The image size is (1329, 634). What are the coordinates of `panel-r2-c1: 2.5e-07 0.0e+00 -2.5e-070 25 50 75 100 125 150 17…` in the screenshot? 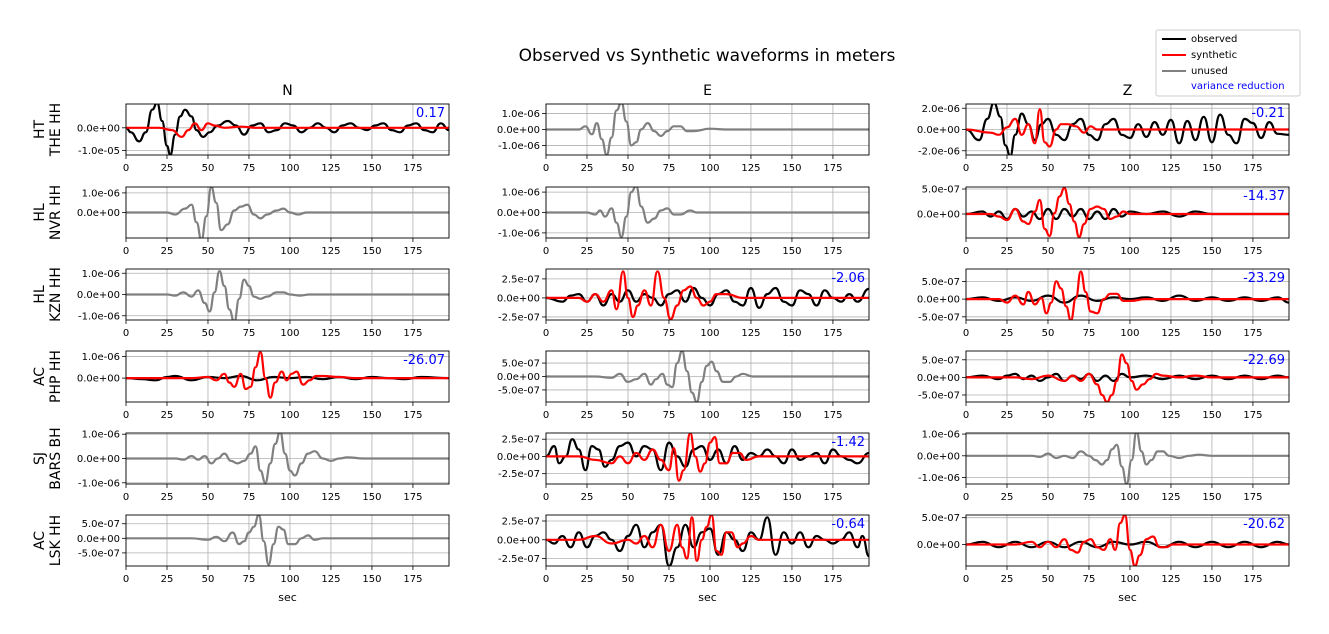 It's located at (683, 303).